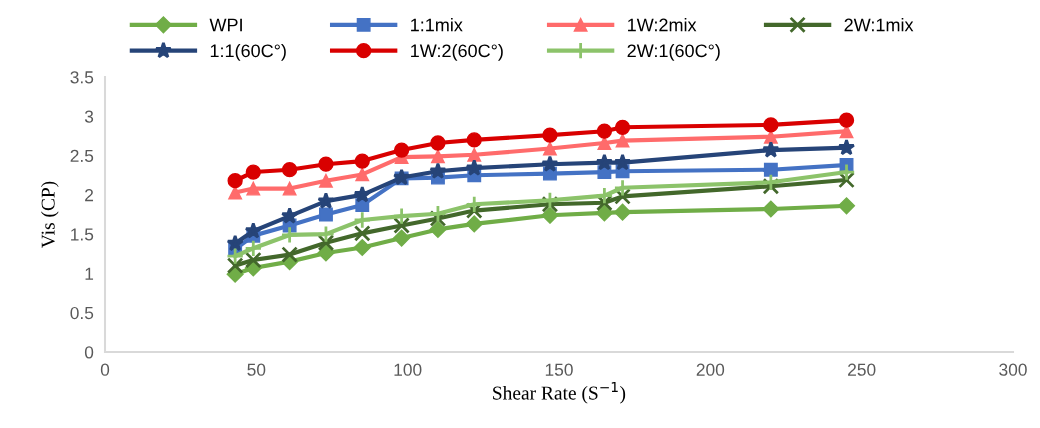 This screenshot has height=428, width=1040. What do you see at coordinates (408, 369) in the screenshot?
I see `x-tick-label: 100` at bounding box center [408, 369].